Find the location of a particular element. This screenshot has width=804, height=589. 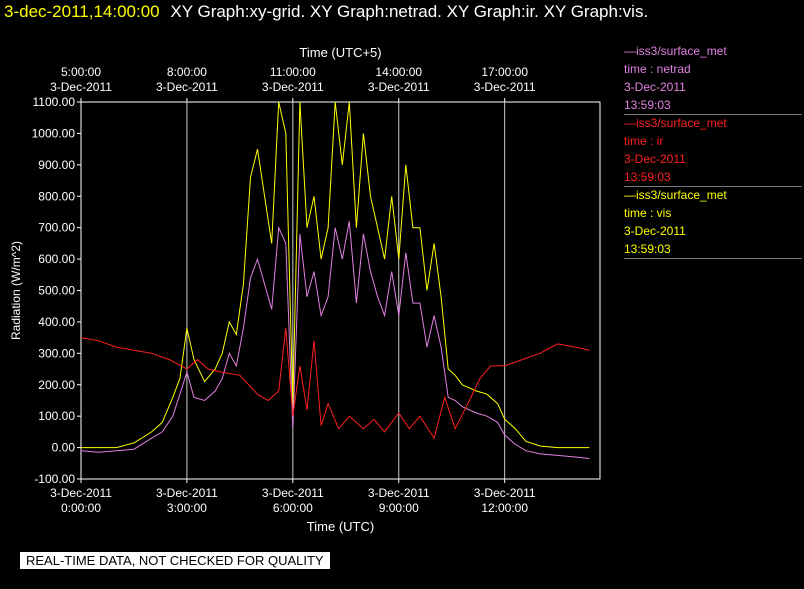

x-tick-time: 6:00:00 is located at coordinates (293, 508).